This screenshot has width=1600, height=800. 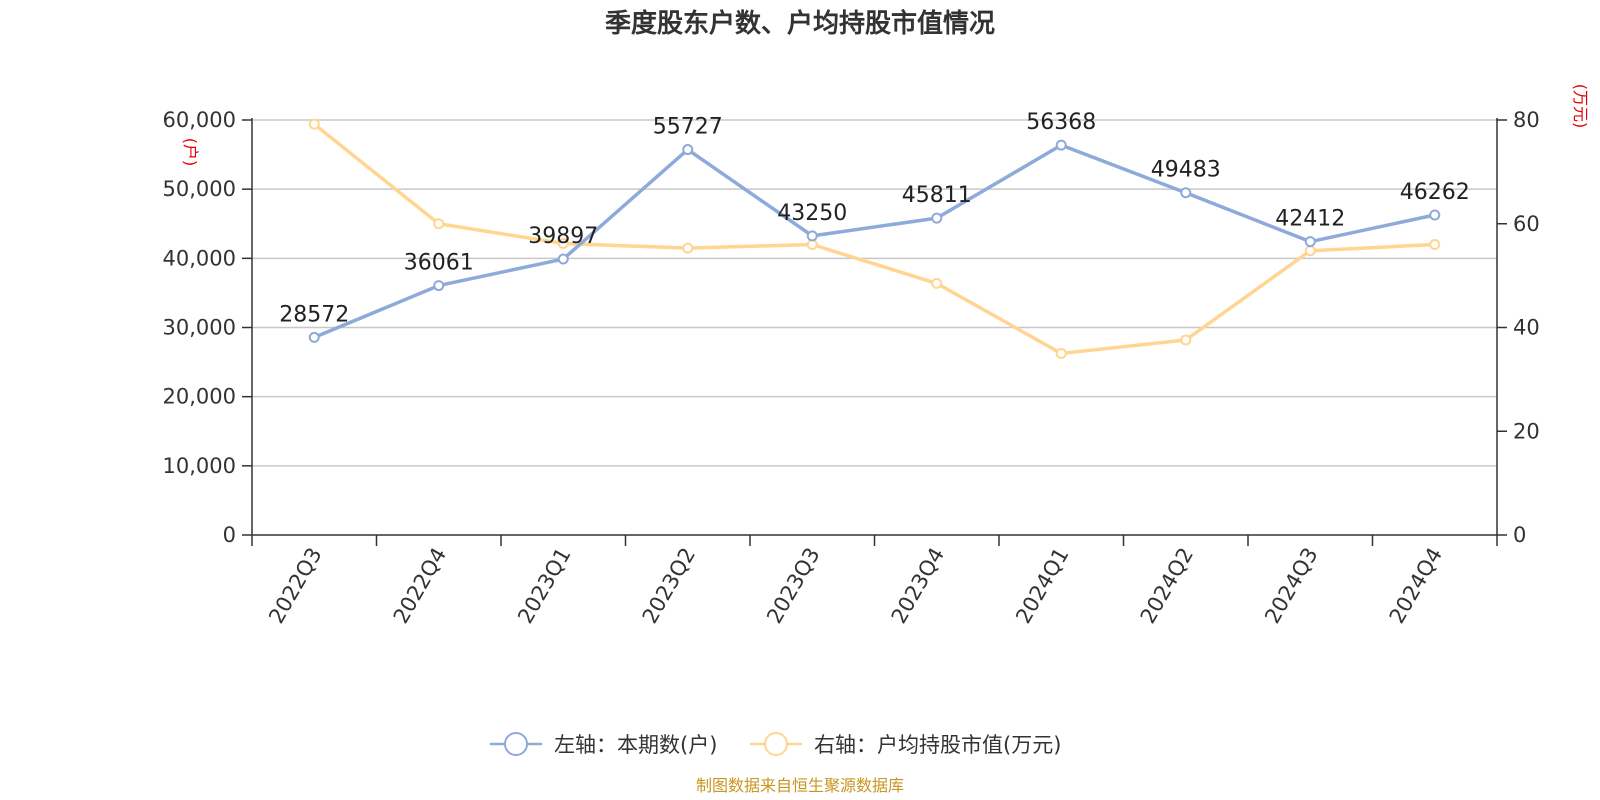 I want to click on source-note: 制图数据来自恒生聚源数据库, so click(x=800, y=785).